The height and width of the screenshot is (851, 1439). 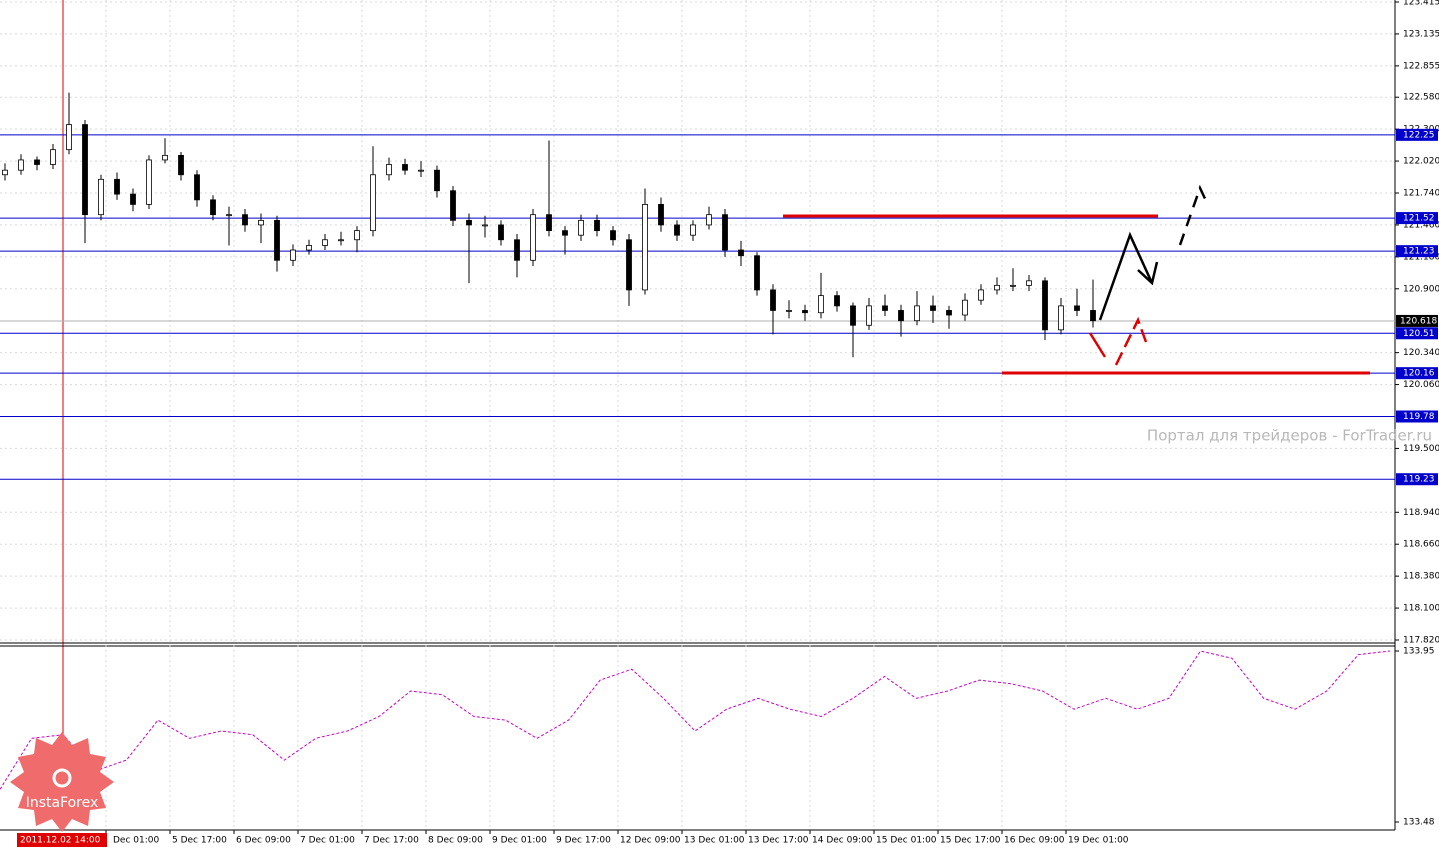 What do you see at coordinates (1419, 135) in the screenshot?
I see `level-label: 122.25` at bounding box center [1419, 135].